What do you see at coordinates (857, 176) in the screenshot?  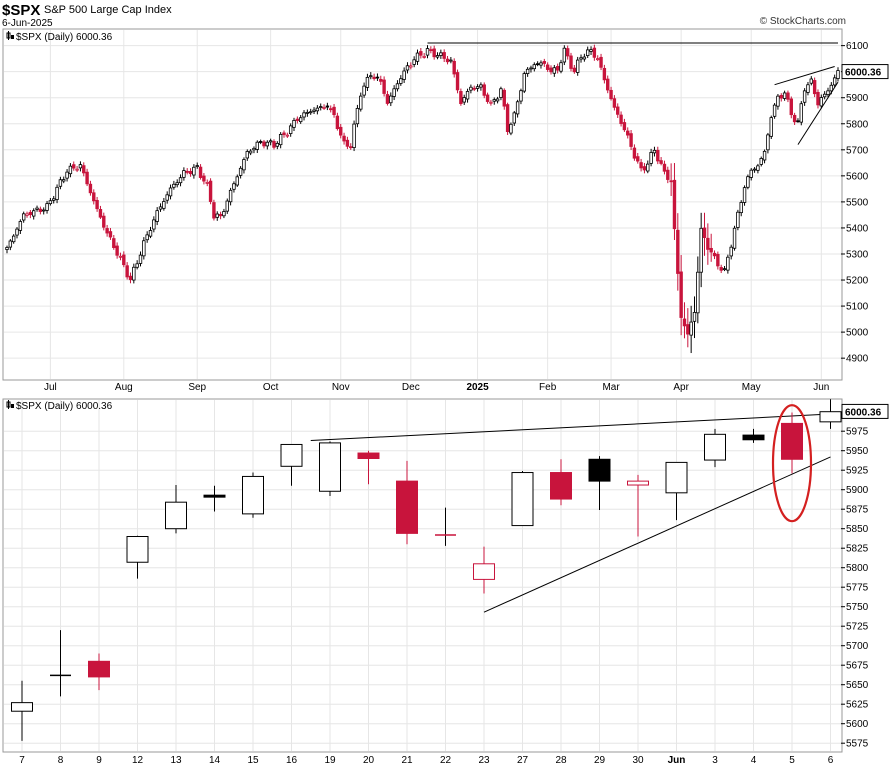 I see `top-y-tick-label: 5600` at bounding box center [857, 176].